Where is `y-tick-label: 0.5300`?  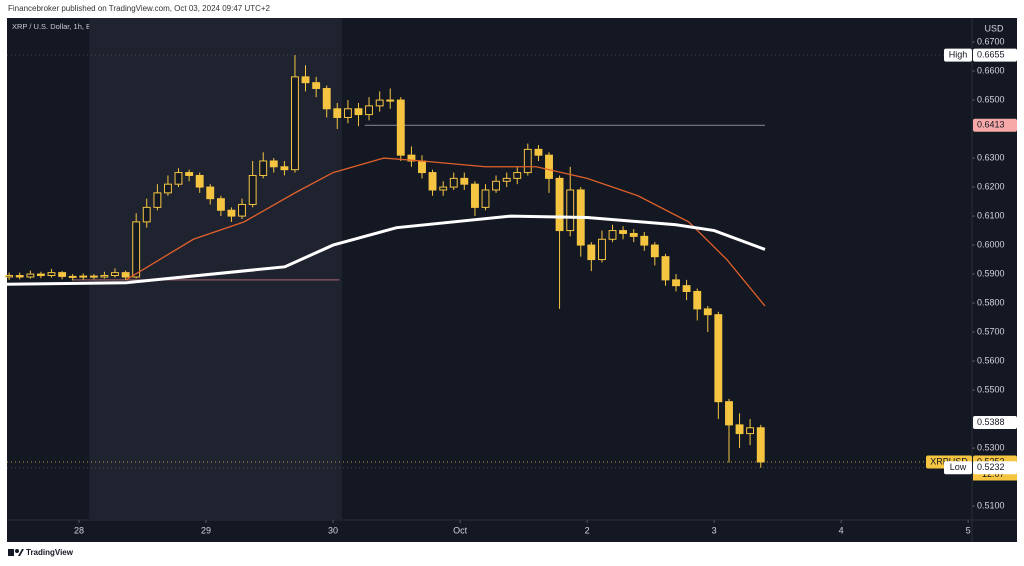 y-tick-label: 0.5300 is located at coordinates (991, 447).